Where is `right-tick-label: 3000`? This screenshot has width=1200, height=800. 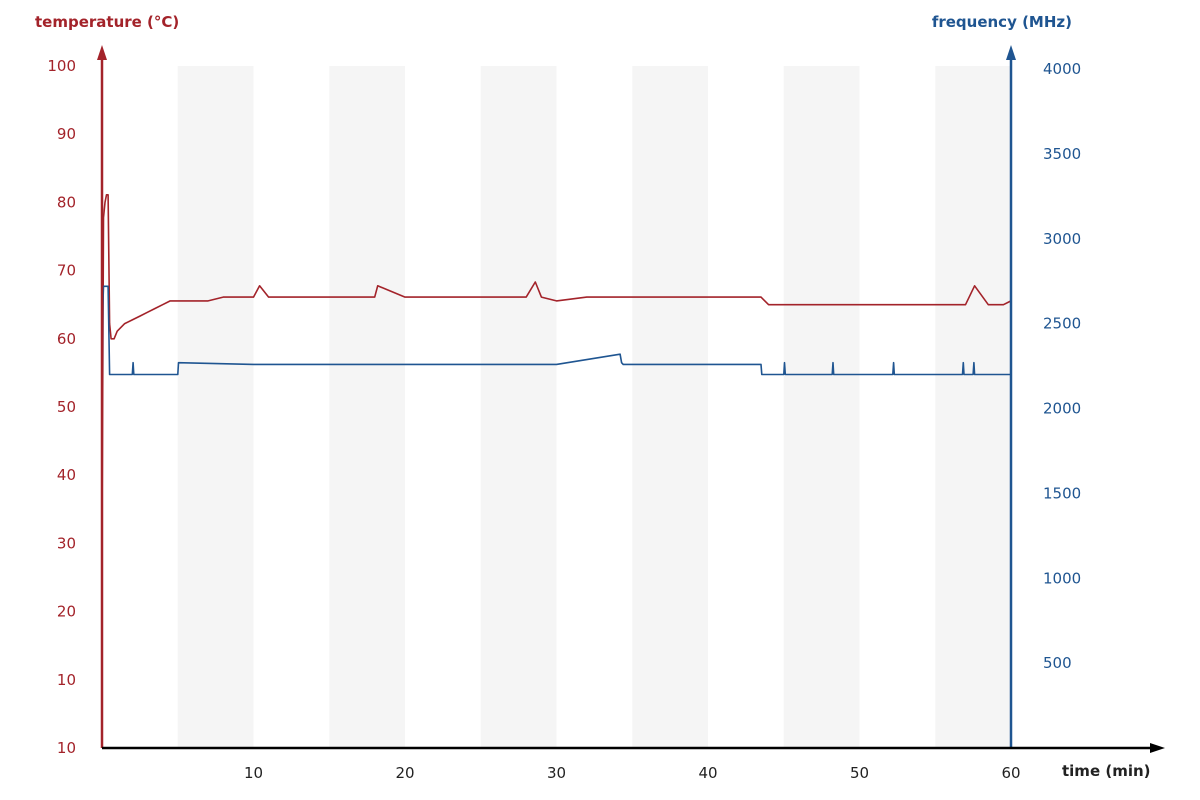
right-tick-label: 3000 is located at coordinates (1062, 239).